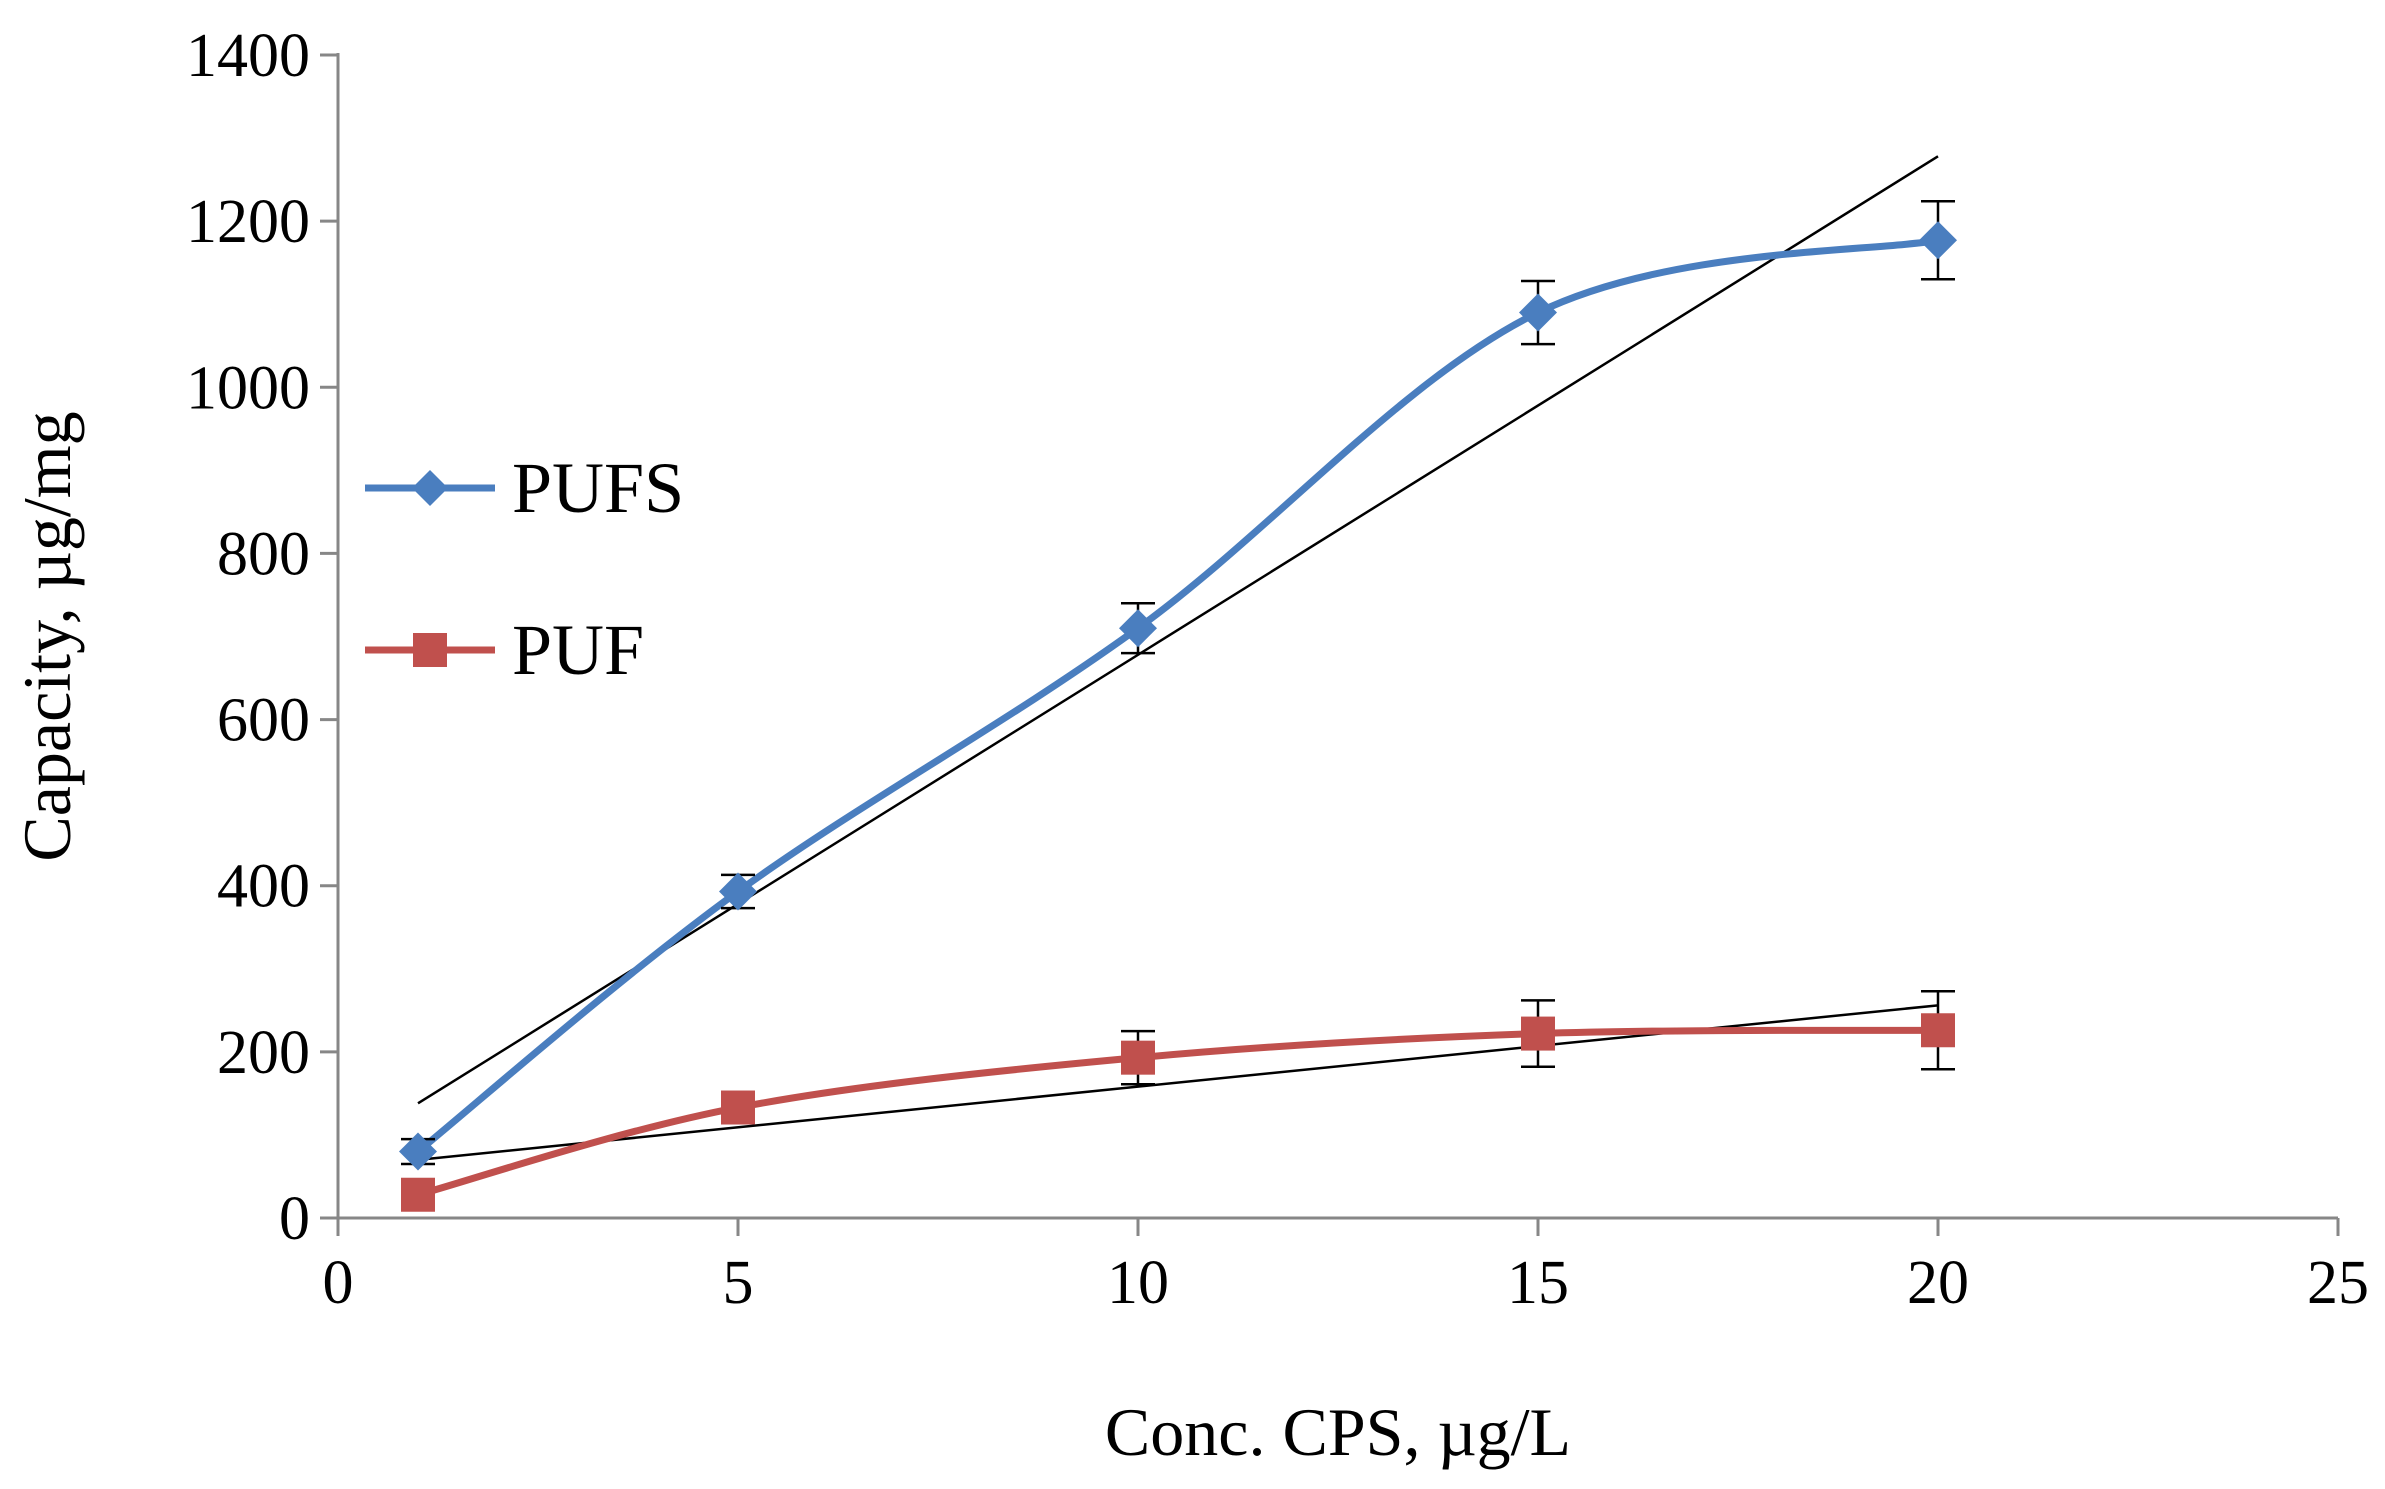 This screenshot has width=2385, height=1489. What do you see at coordinates (263, 887) in the screenshot?
I see `y-tick-label: 400` at bounding box center [263, 887].